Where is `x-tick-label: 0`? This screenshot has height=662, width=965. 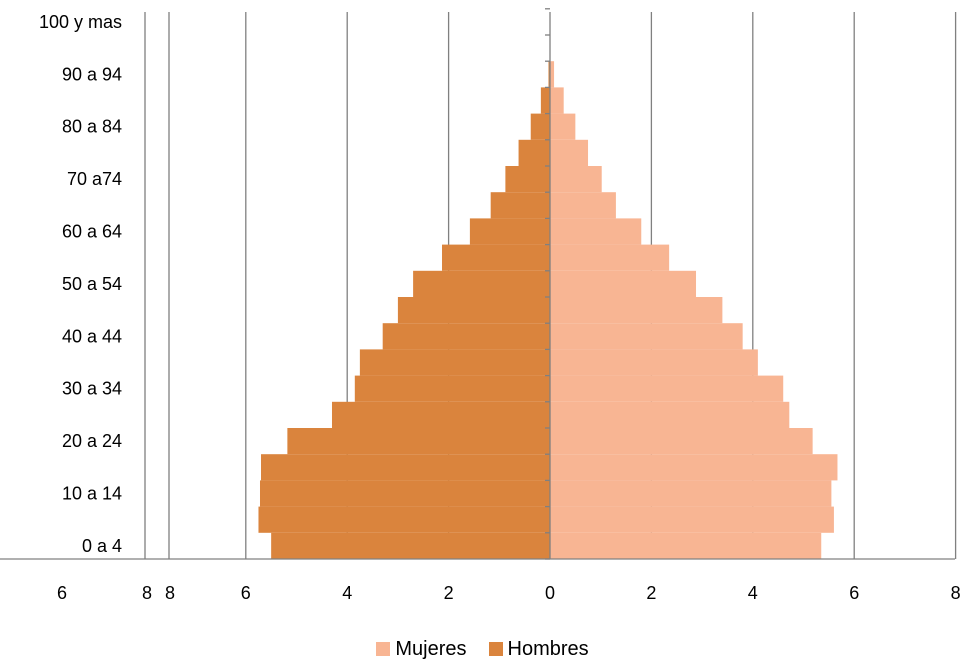
x-tick-label: 0 is located at coordinates (550, 593).